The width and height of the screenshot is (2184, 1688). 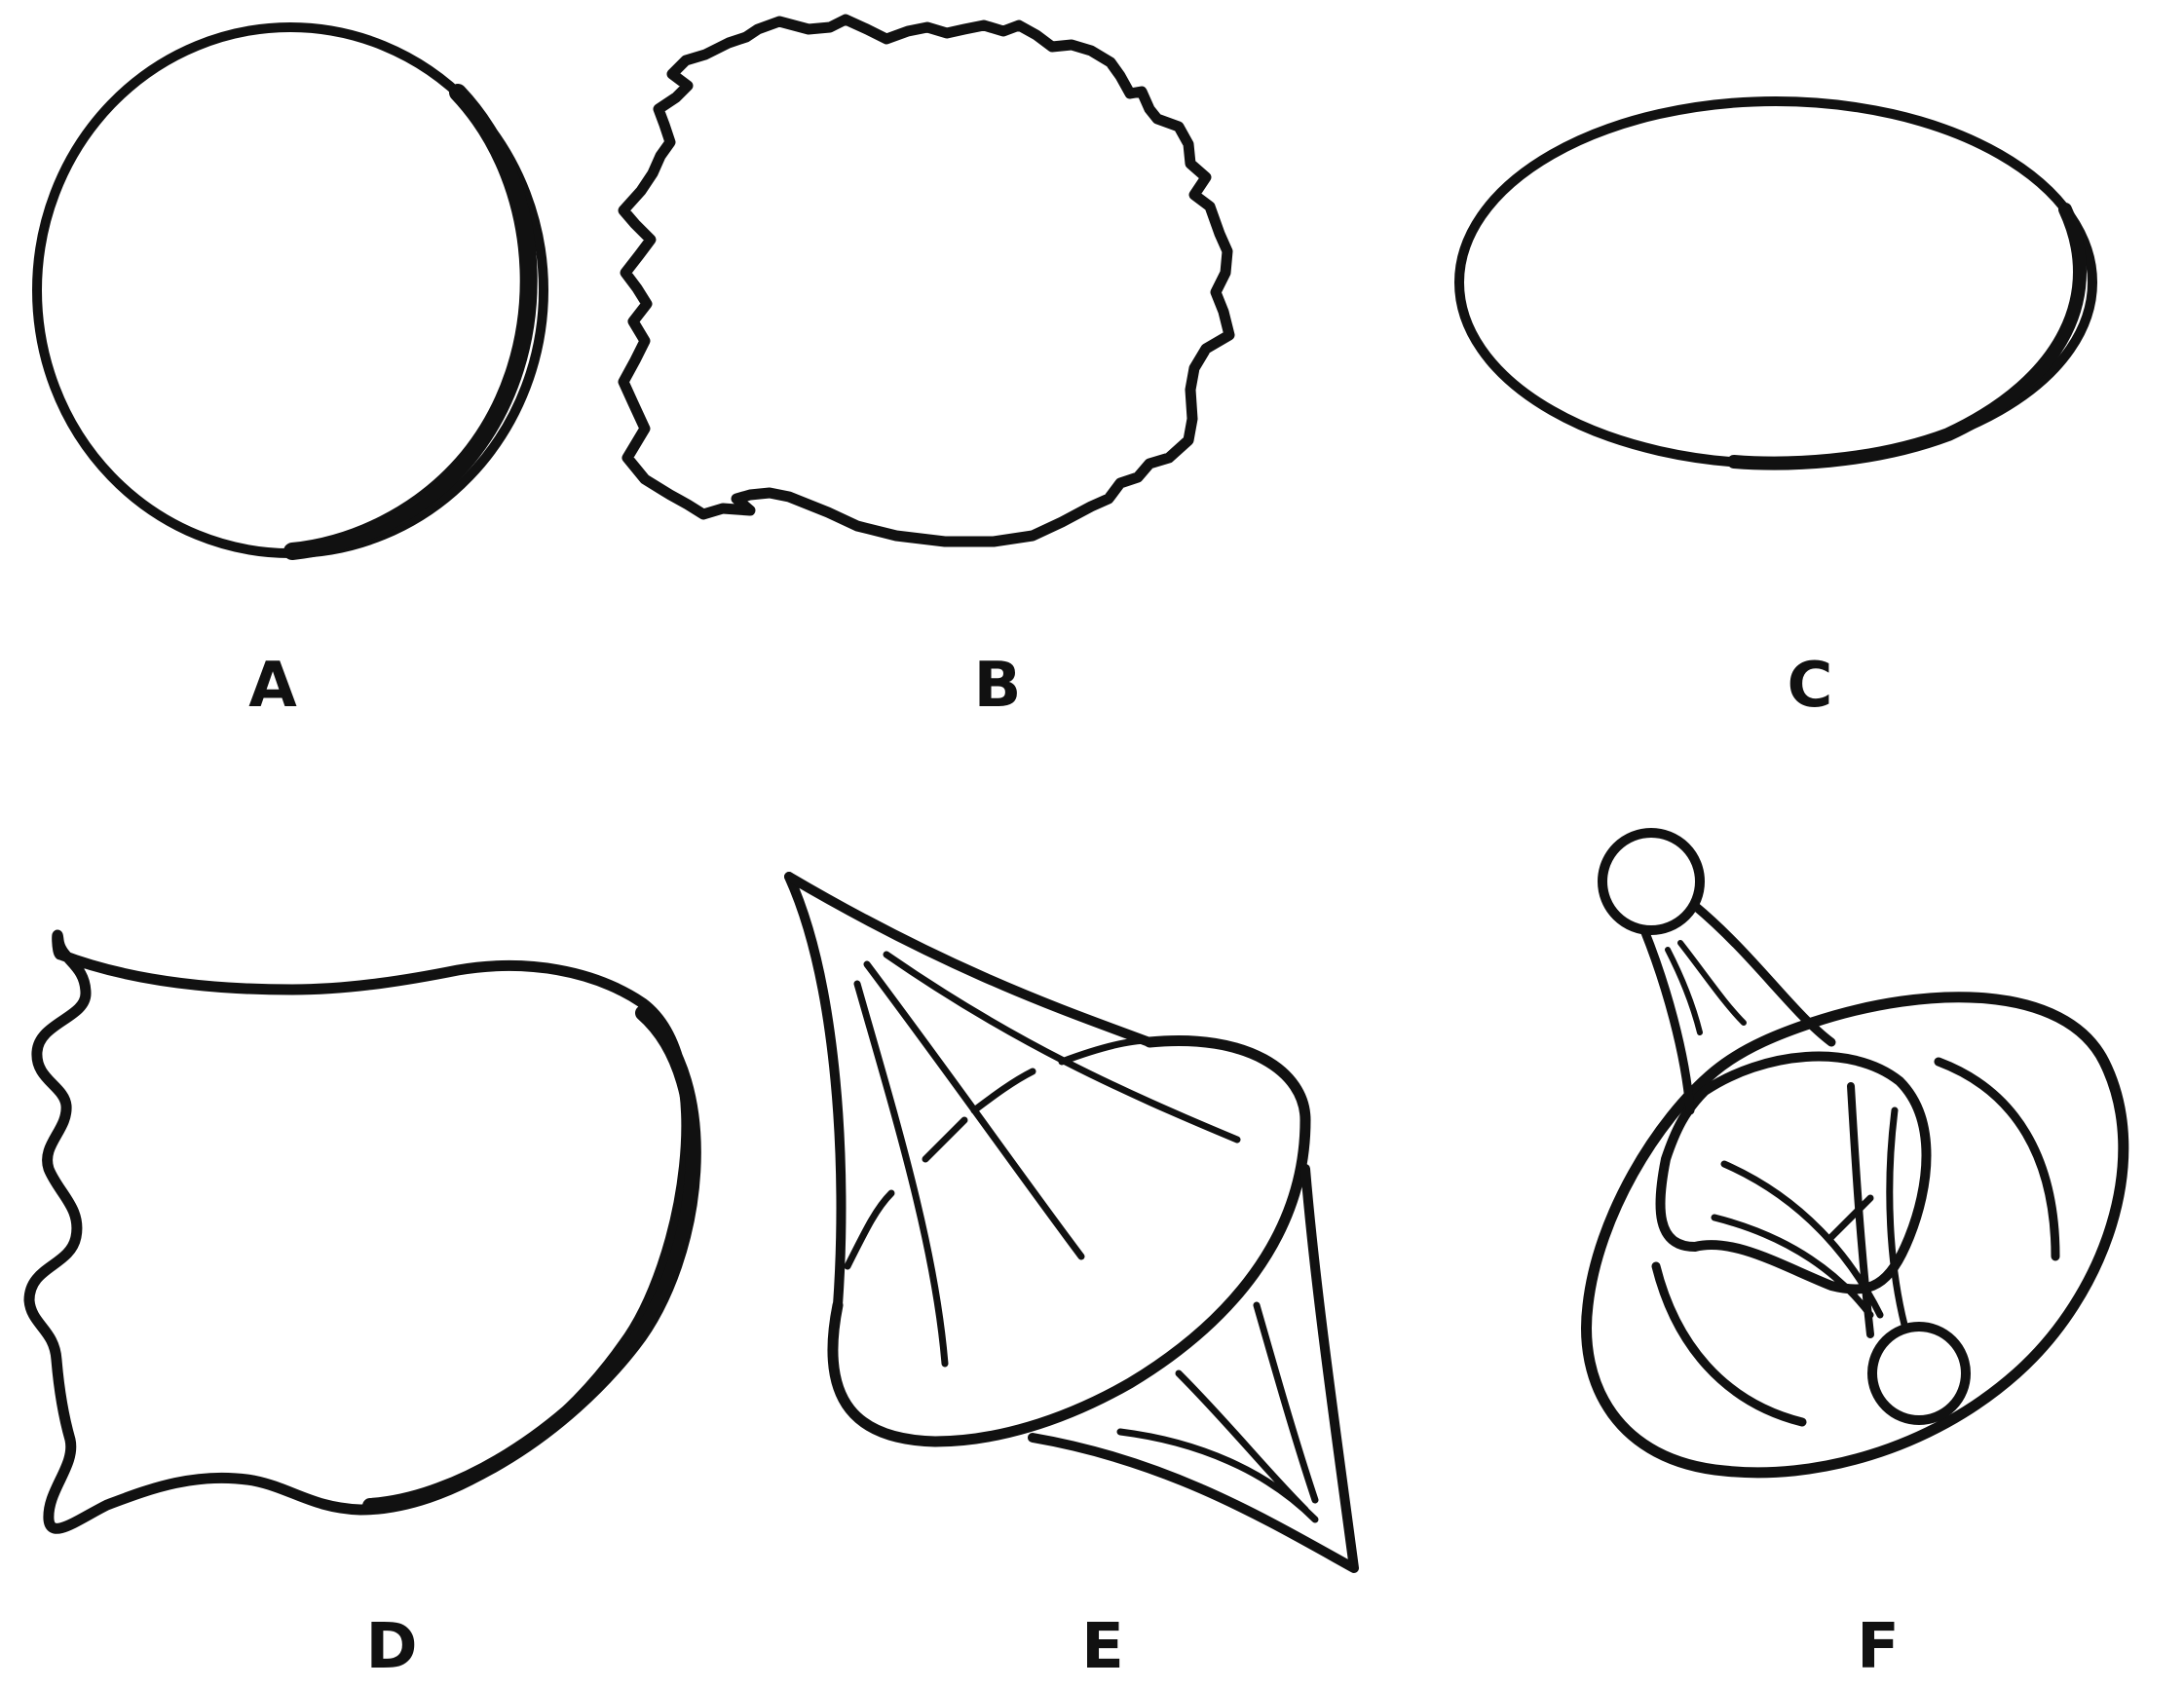 I want to click on shape-e-upper-spike, so click(x=815, y=1091).